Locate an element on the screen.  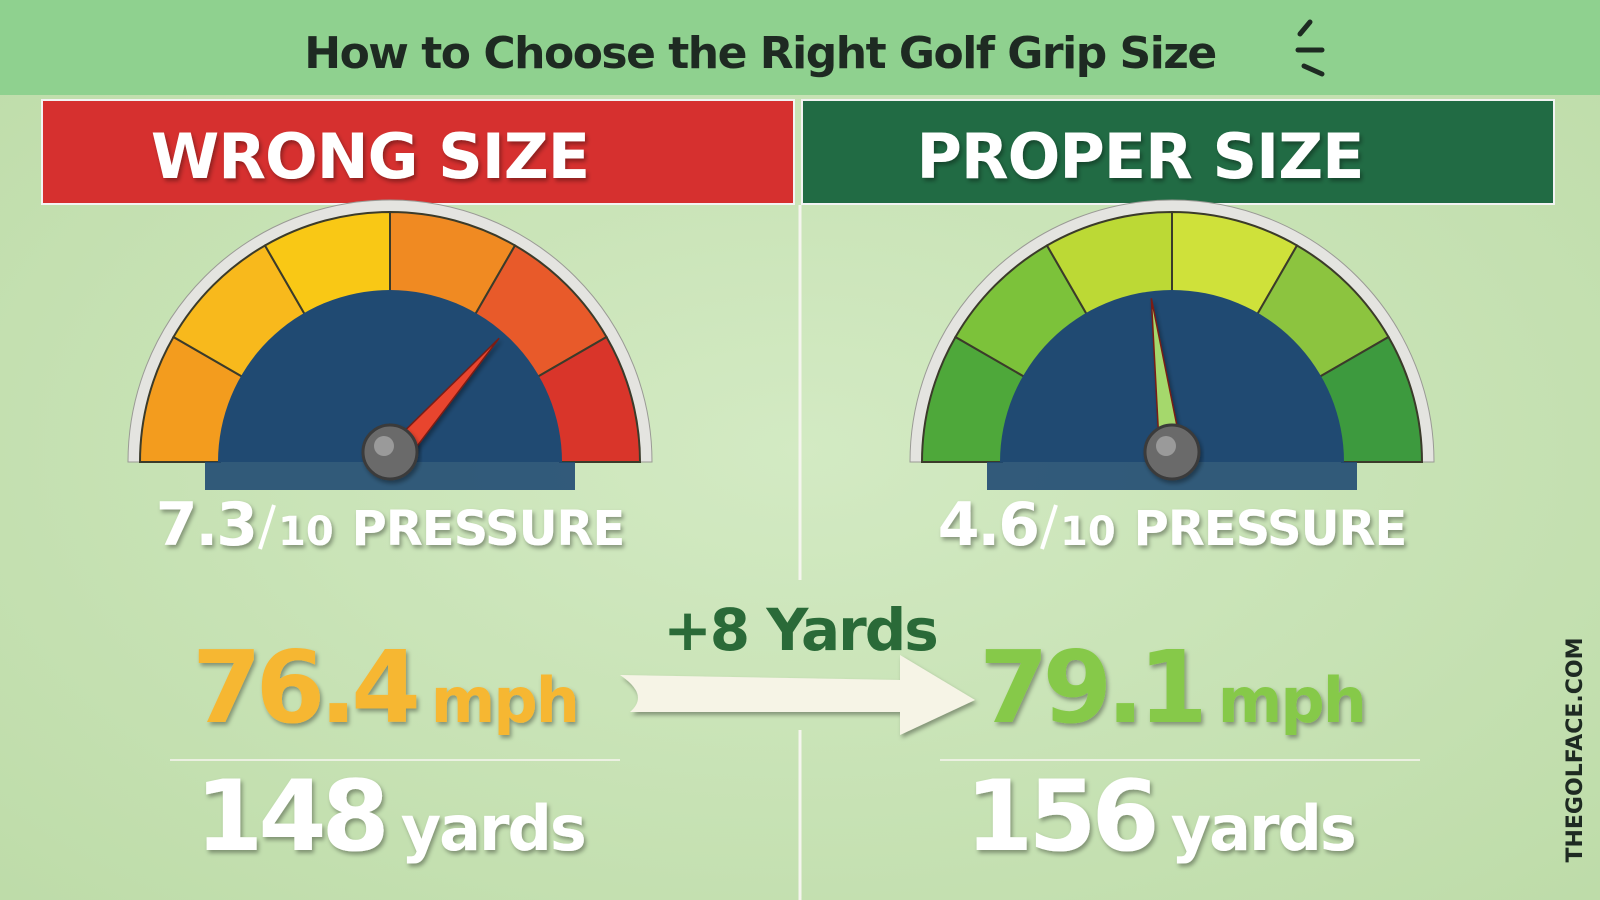
pressure-value: 4.6 is located at coordinates (988, 525).